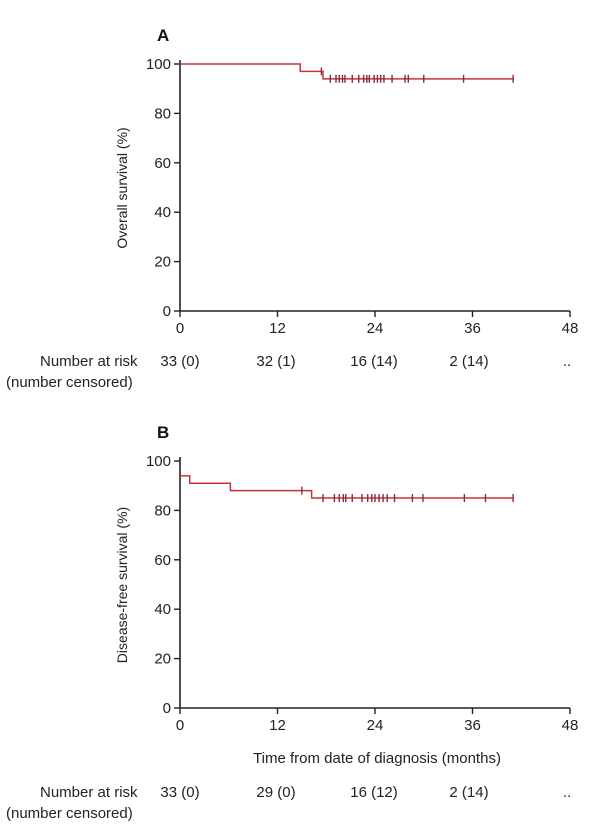 This screenshot has height=838, width=600. I want to click on panel-a-label: A, so click(163, 35).